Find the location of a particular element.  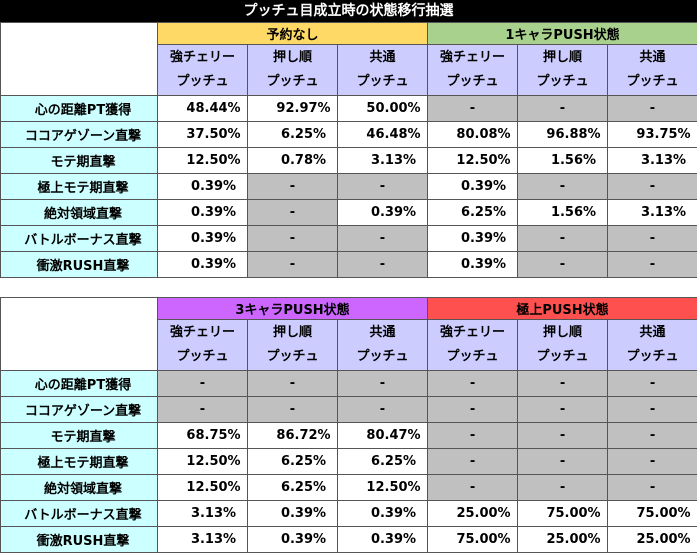

table-cell: 86.72% is located at coordinates (293, 436).